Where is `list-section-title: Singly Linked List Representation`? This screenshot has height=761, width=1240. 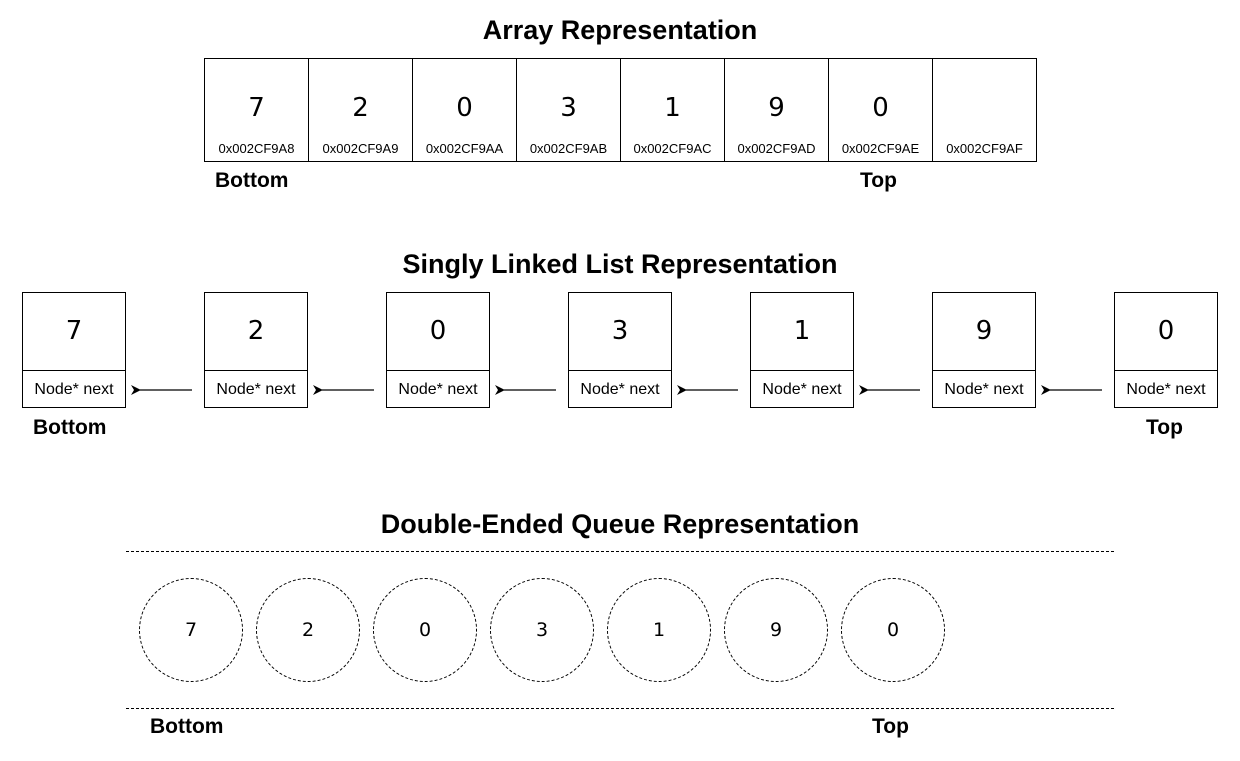
list-section-title: Singly Linked List Representation is located at coordinates (620, 264).